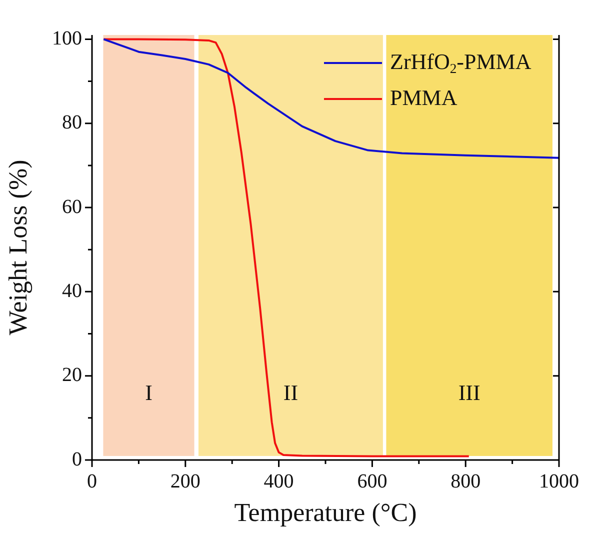  I want to click on y-tick-label: 100, so click(67, 38).